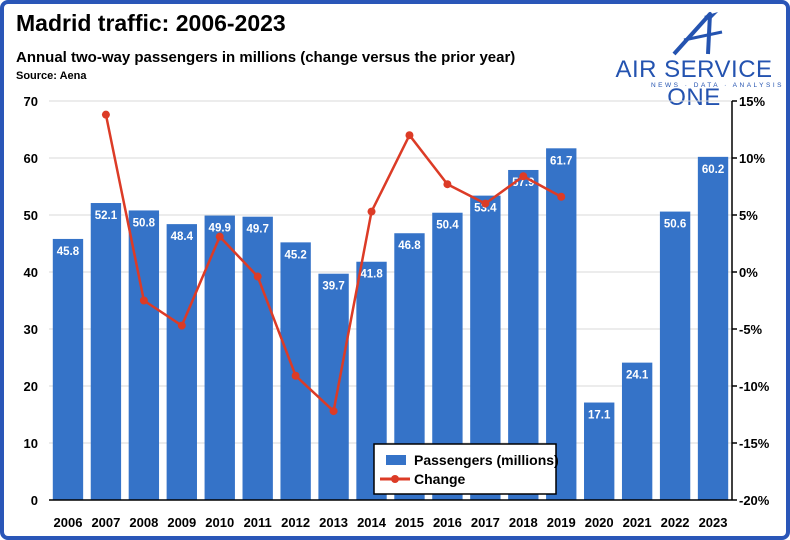 This screenshot has width=790, height=540. Describe the element at coordinates (697, 34) in the screenshot. I see `airplane-a-icon` at that location.